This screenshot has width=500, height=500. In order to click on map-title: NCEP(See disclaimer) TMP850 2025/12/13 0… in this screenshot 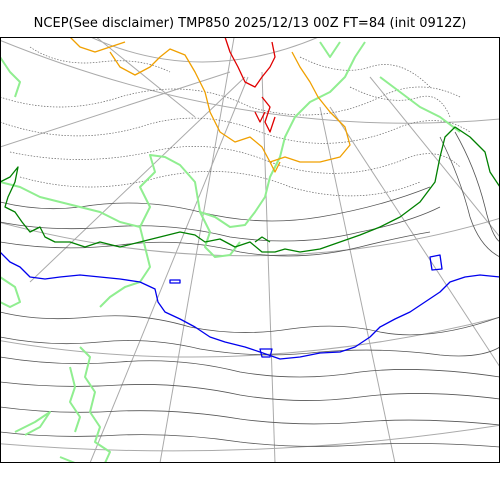, I will do `click(250, 23)`.